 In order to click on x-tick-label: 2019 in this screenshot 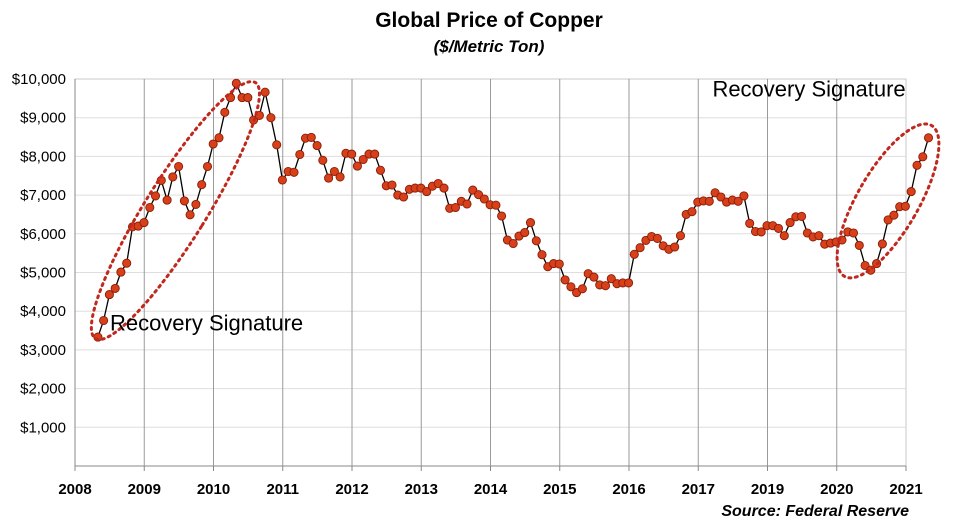, I will do `click(767, 489)`.